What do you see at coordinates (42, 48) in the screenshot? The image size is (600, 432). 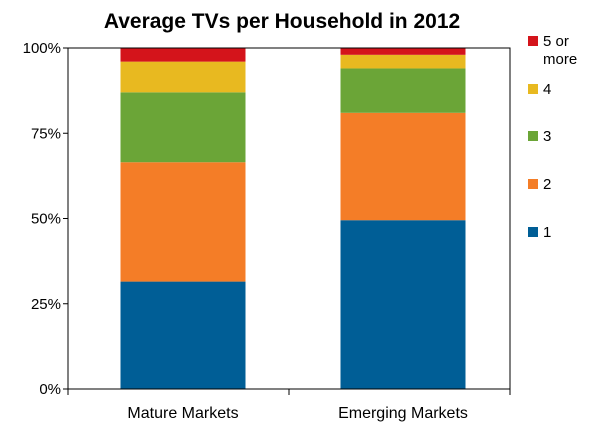 I see `y-tick-label: 100%` at bounding box center [42, 48].